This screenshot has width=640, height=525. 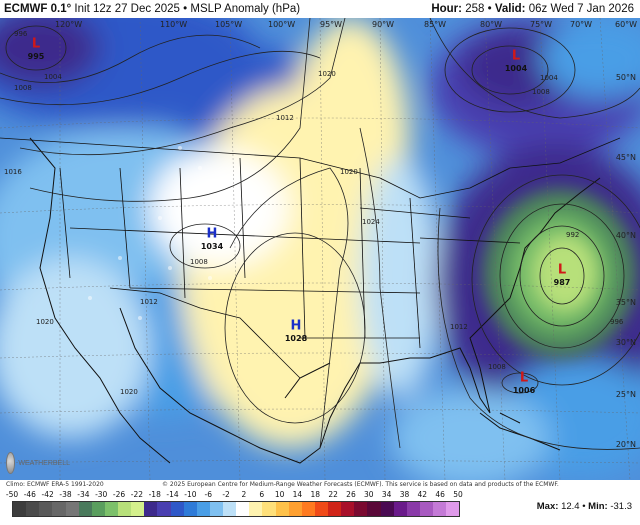 I want to click on colorbar-tick-label: 18, so click(x=315, y=494).